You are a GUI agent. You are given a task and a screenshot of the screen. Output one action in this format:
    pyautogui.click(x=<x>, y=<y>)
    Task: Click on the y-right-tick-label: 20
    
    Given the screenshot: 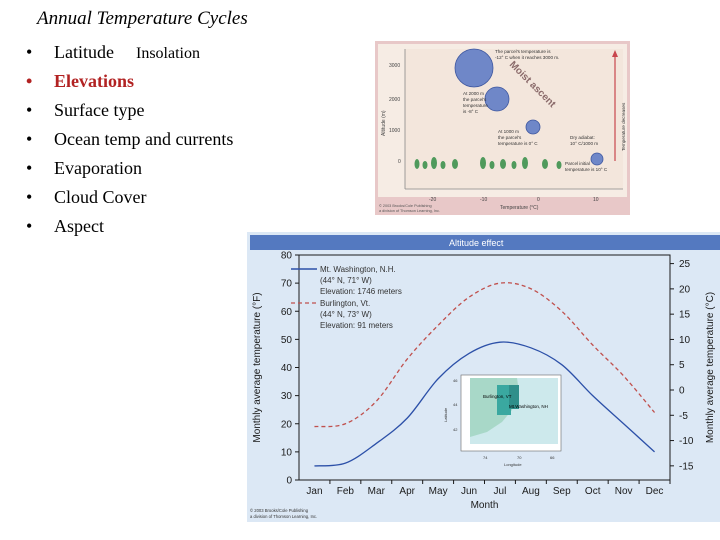 What is the action you would take?
    pyautogui.click(x=685, y=289)
    